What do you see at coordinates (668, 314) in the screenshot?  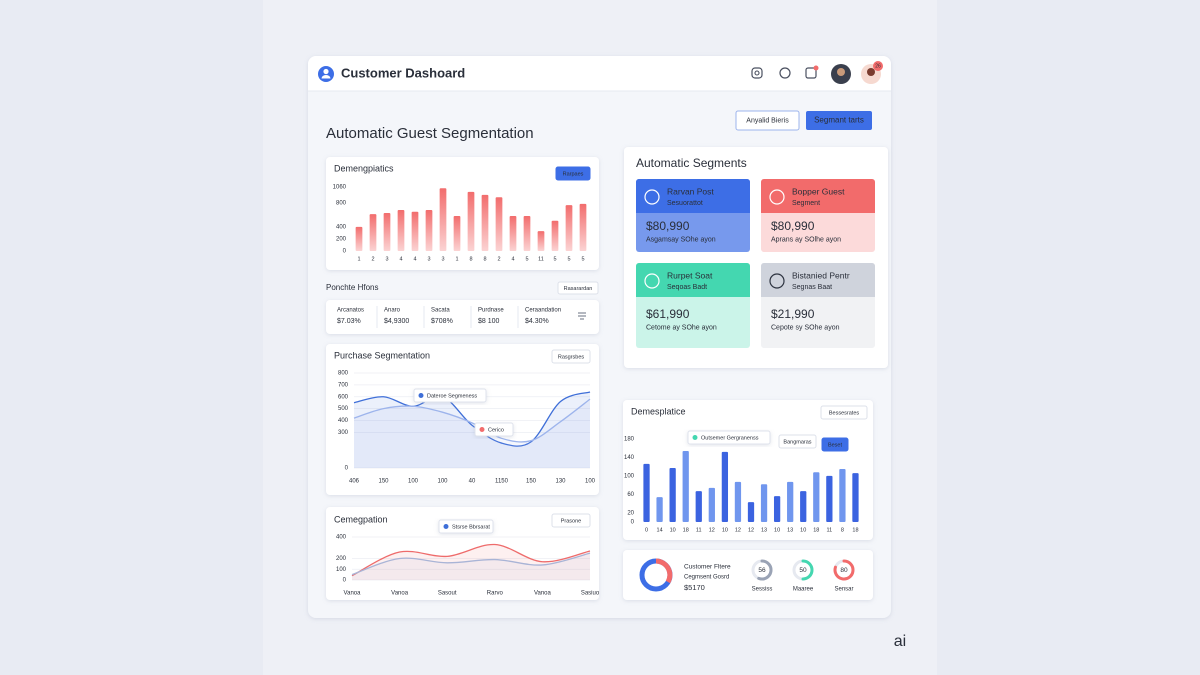 I see `segment-value: $61,990` at bounding box center [668, 314].